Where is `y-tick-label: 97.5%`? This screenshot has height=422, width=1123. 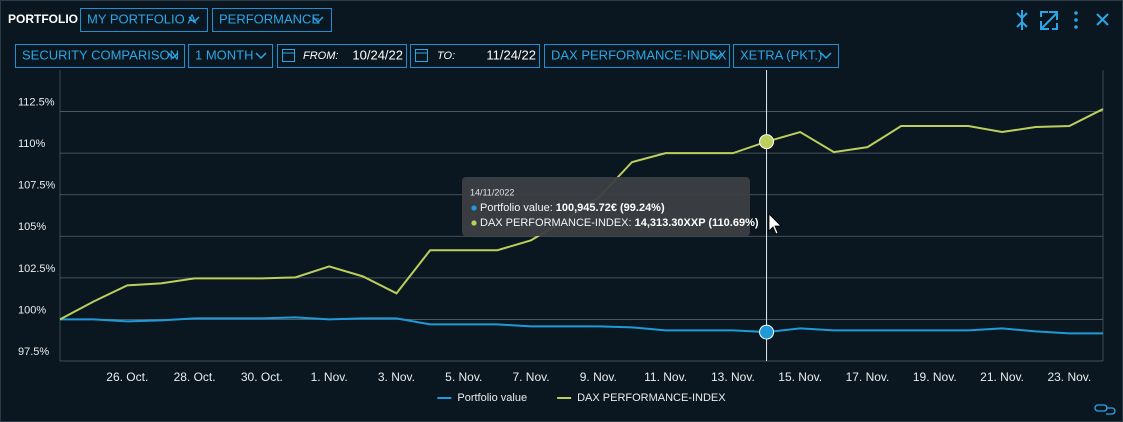
y-tick-label: 97.5% is located at coordinates (33, 352).